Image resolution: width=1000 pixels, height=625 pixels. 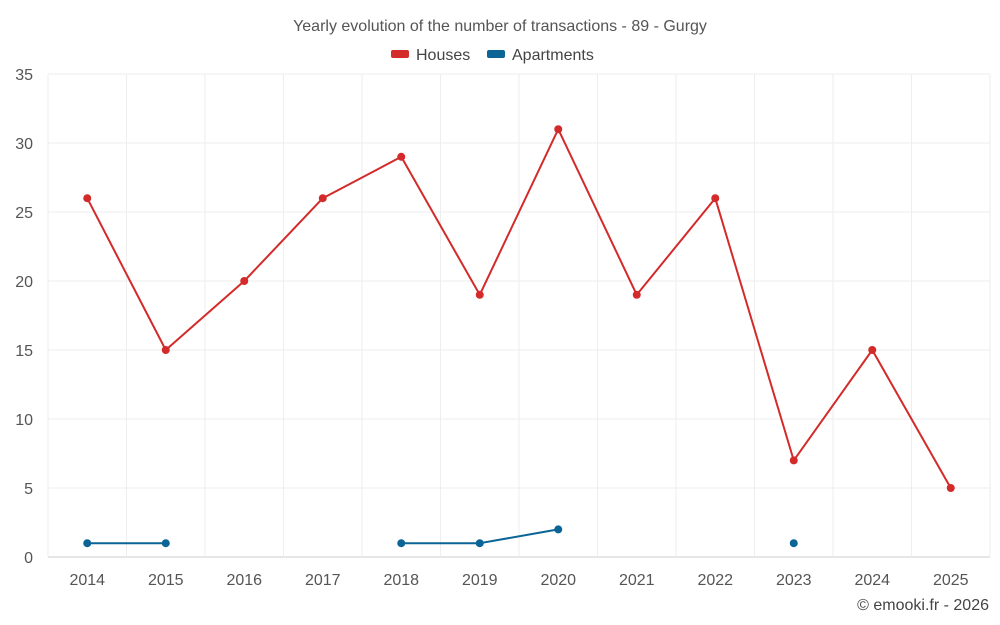 I want to click on y-tick-label: 25, so click(x=24, y=213).